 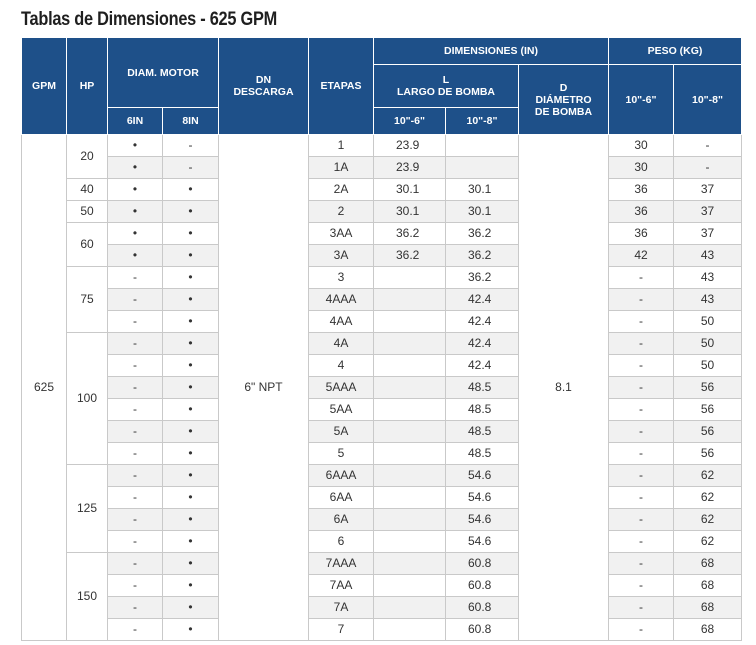 I want to click on etapas-cell: 3A, so click(x=341, y=255).